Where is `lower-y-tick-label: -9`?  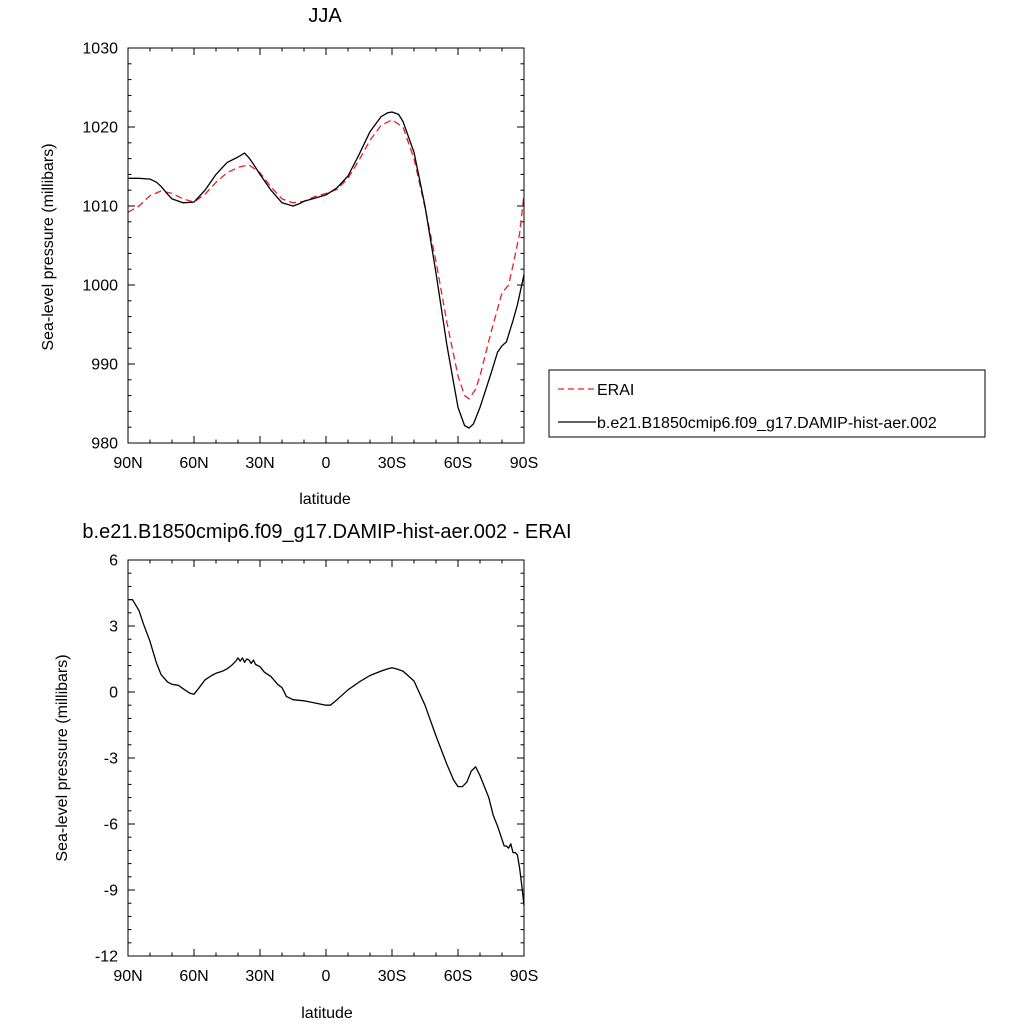 lower-y-tick-label: -9 is located at coordinates (111, 891).